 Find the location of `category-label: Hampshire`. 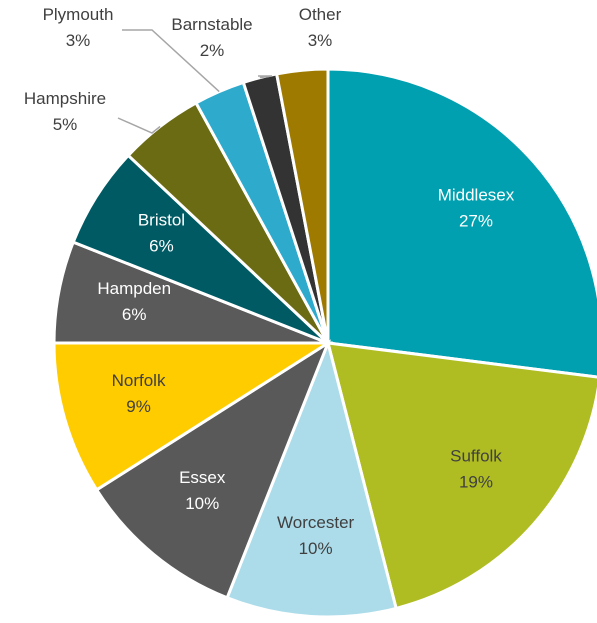

category-label: Hampshire is located at coordinates (65, 98).